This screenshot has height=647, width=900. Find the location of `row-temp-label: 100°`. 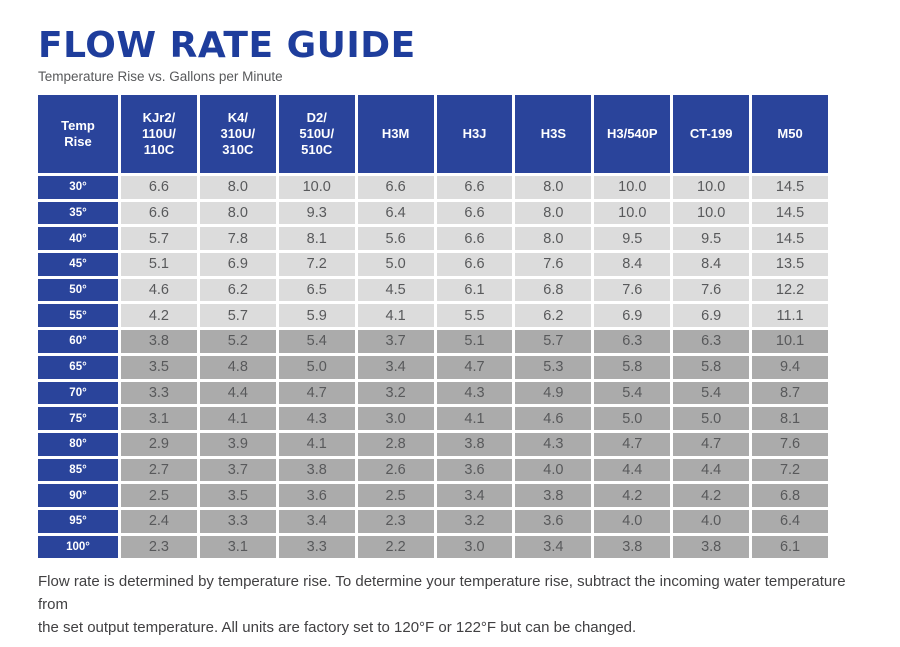

row-temp-label: 100° is located at coordinates (78, 547).